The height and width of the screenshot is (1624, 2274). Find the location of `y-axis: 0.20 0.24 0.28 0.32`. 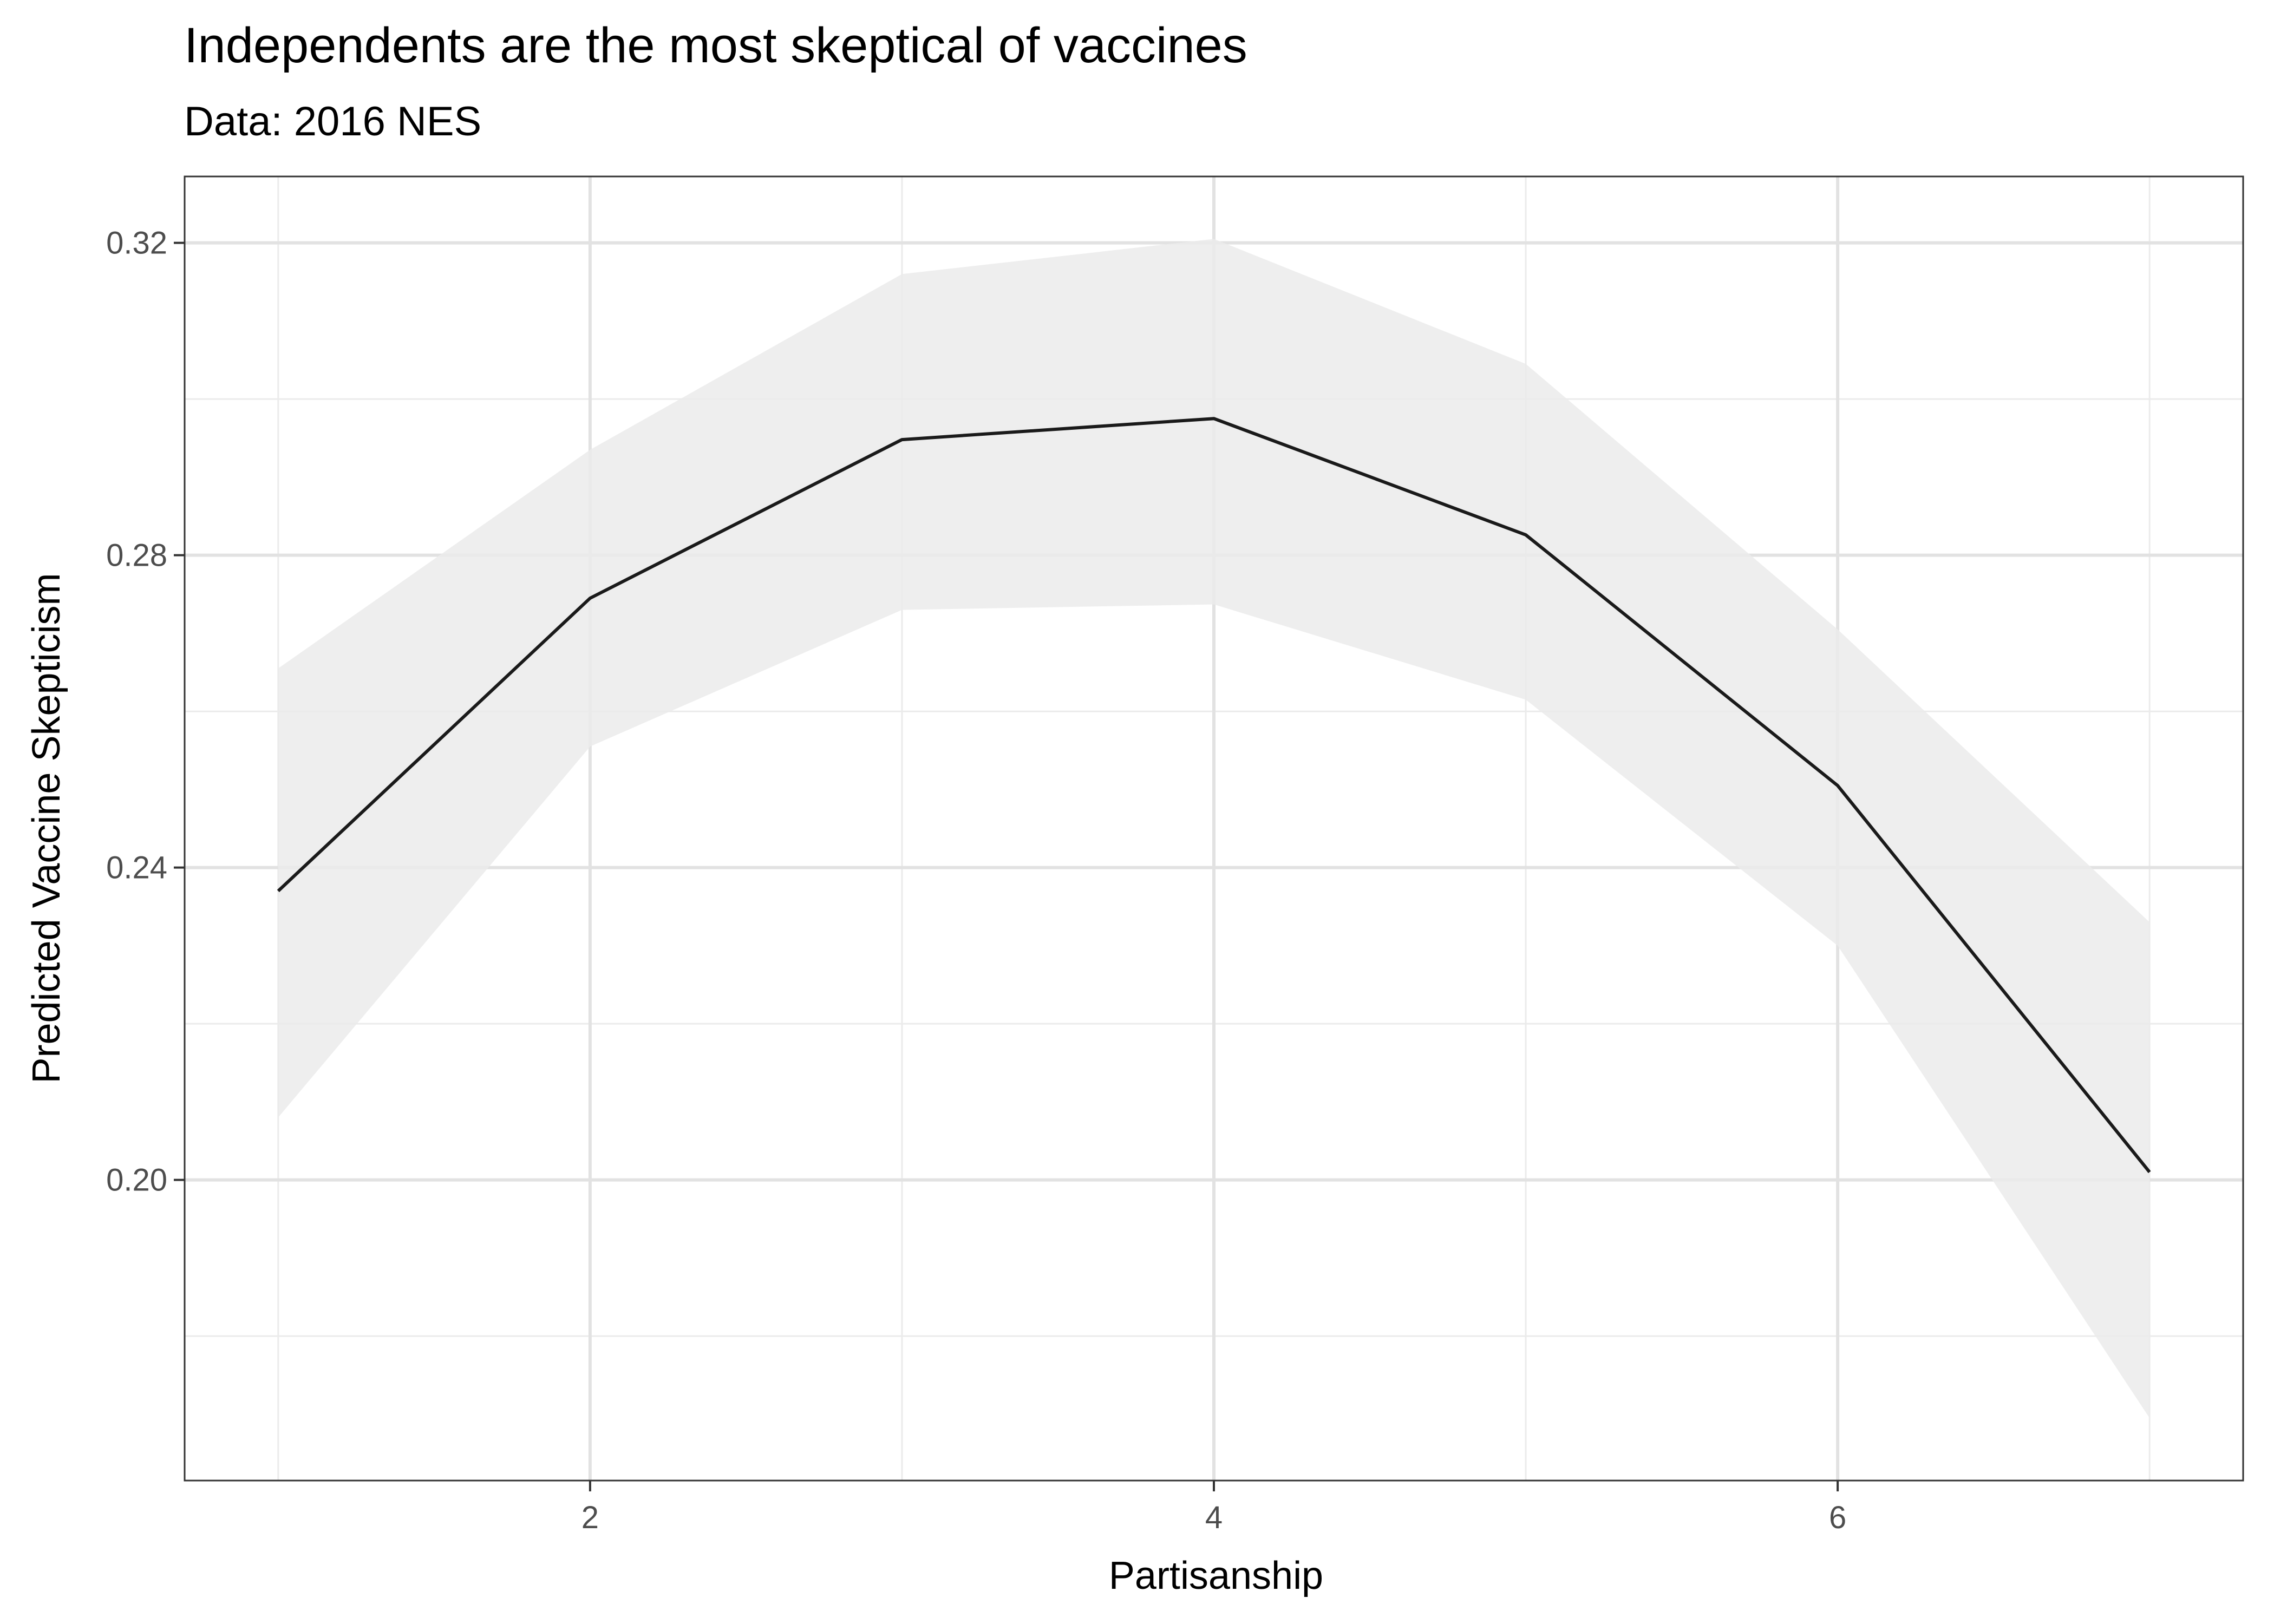

y-axis: 0.20 0.24 0.28 0.32 is located at coordinates (145, 712).